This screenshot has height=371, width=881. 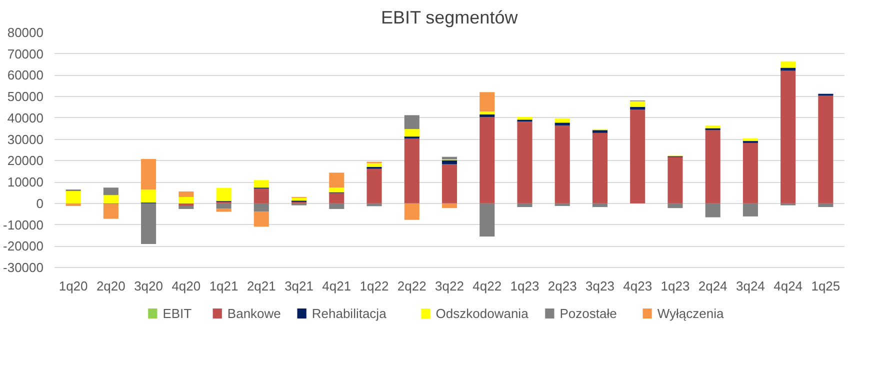 What do you see at coordinates (23, 246) in the screenshot?
I see `y-tick-label: -20000` at bounding box center [23, 246].